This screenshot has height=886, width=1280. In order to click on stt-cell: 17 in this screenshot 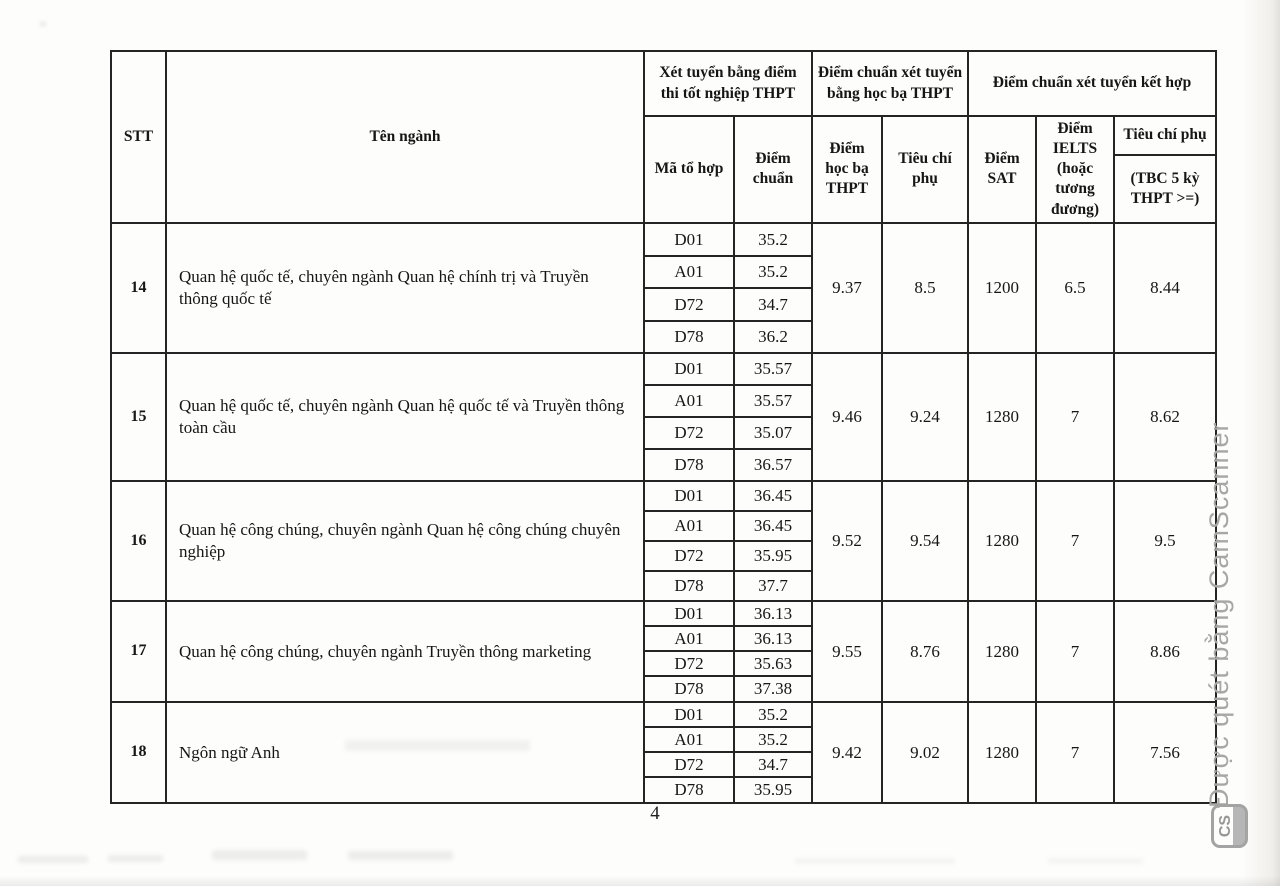, I will do `click(138, 651)`.